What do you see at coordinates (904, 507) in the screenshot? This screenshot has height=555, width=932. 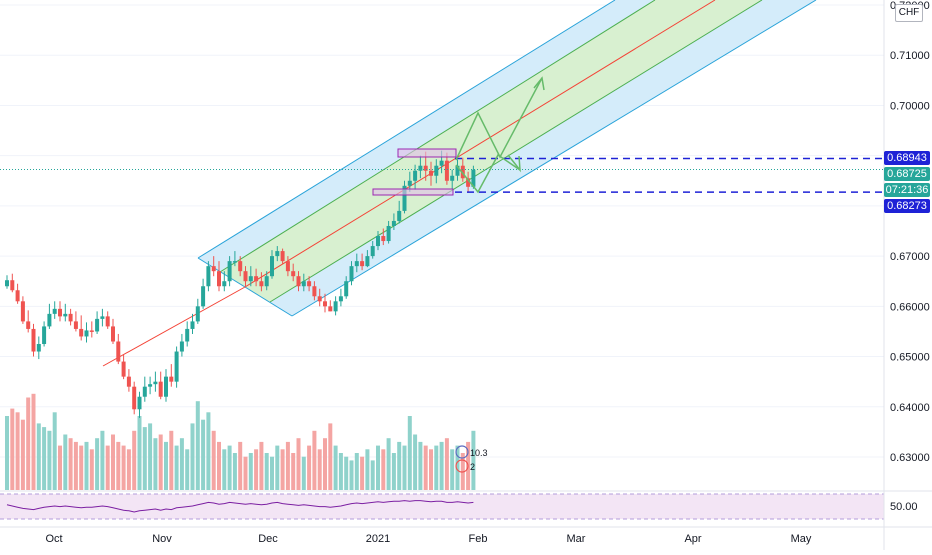 I see `rsi-tick-label: 50.00` at bounding box center [904, 507].